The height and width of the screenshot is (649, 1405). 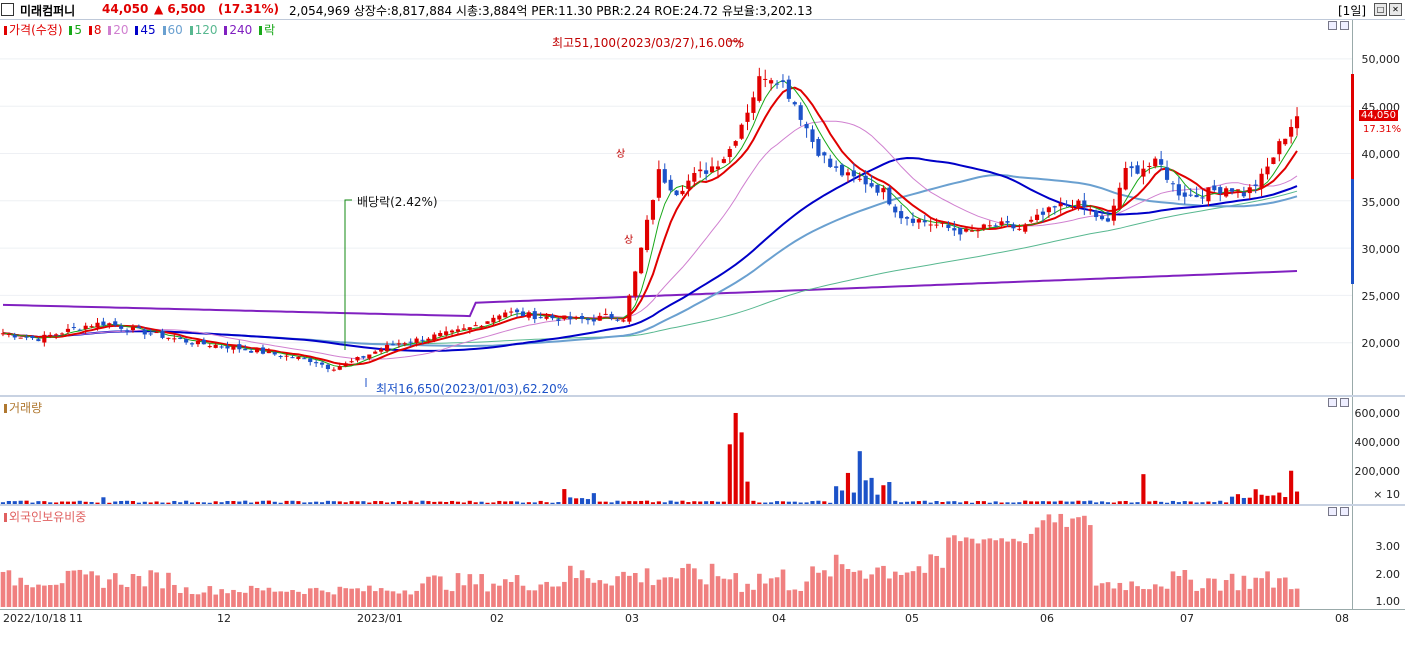 What do you see at coordinates (1380, 9) in the screenshot?
I see `restore-icon: □` at bounding box center [1380, 9].